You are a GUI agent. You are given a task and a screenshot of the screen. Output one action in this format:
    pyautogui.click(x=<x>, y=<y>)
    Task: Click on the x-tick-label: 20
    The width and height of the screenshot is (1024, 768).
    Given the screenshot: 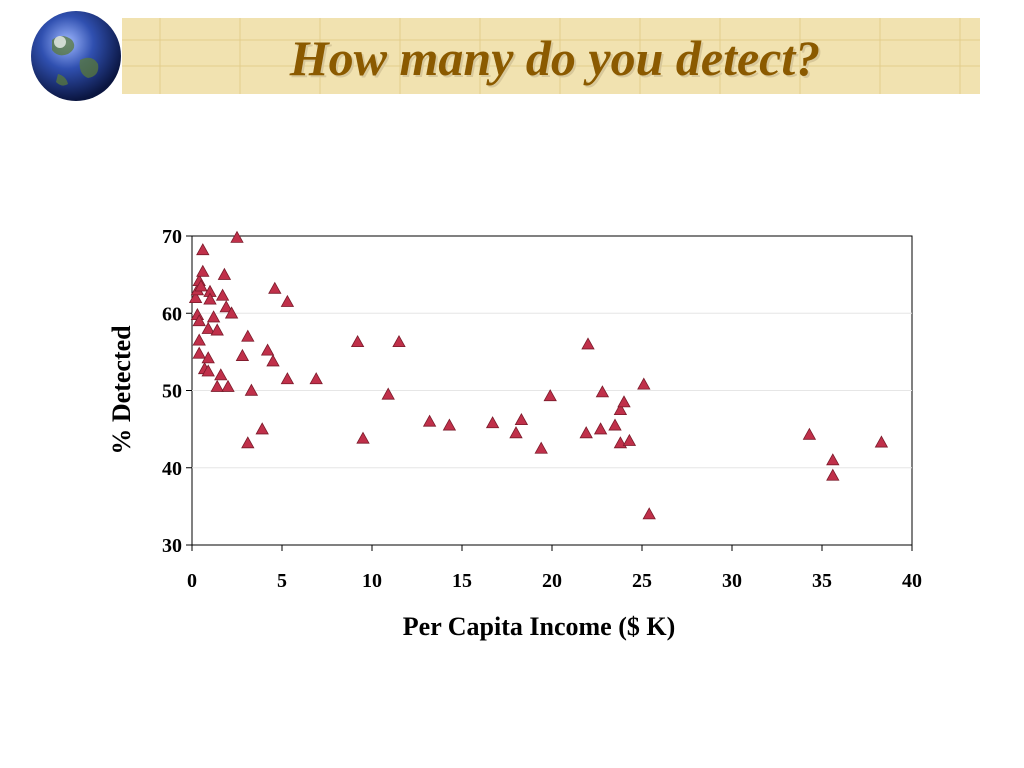 What is the action you would take?
    pyautogui.click(x=552, y=581)
    